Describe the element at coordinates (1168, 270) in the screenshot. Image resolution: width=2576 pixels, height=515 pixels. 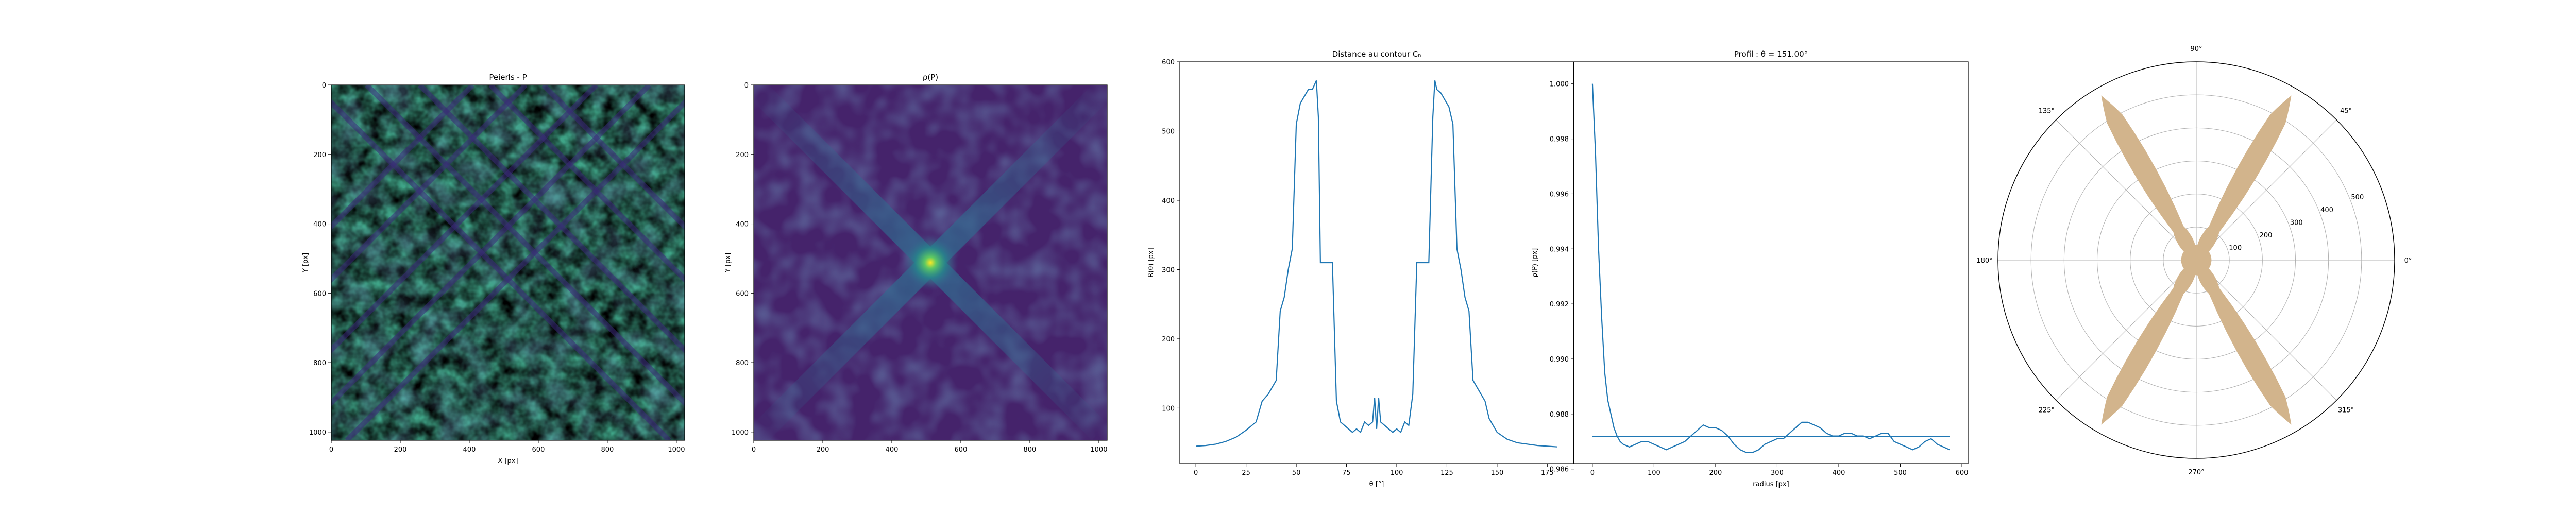
I see `line-distance-ytick-label: 300` at that location.